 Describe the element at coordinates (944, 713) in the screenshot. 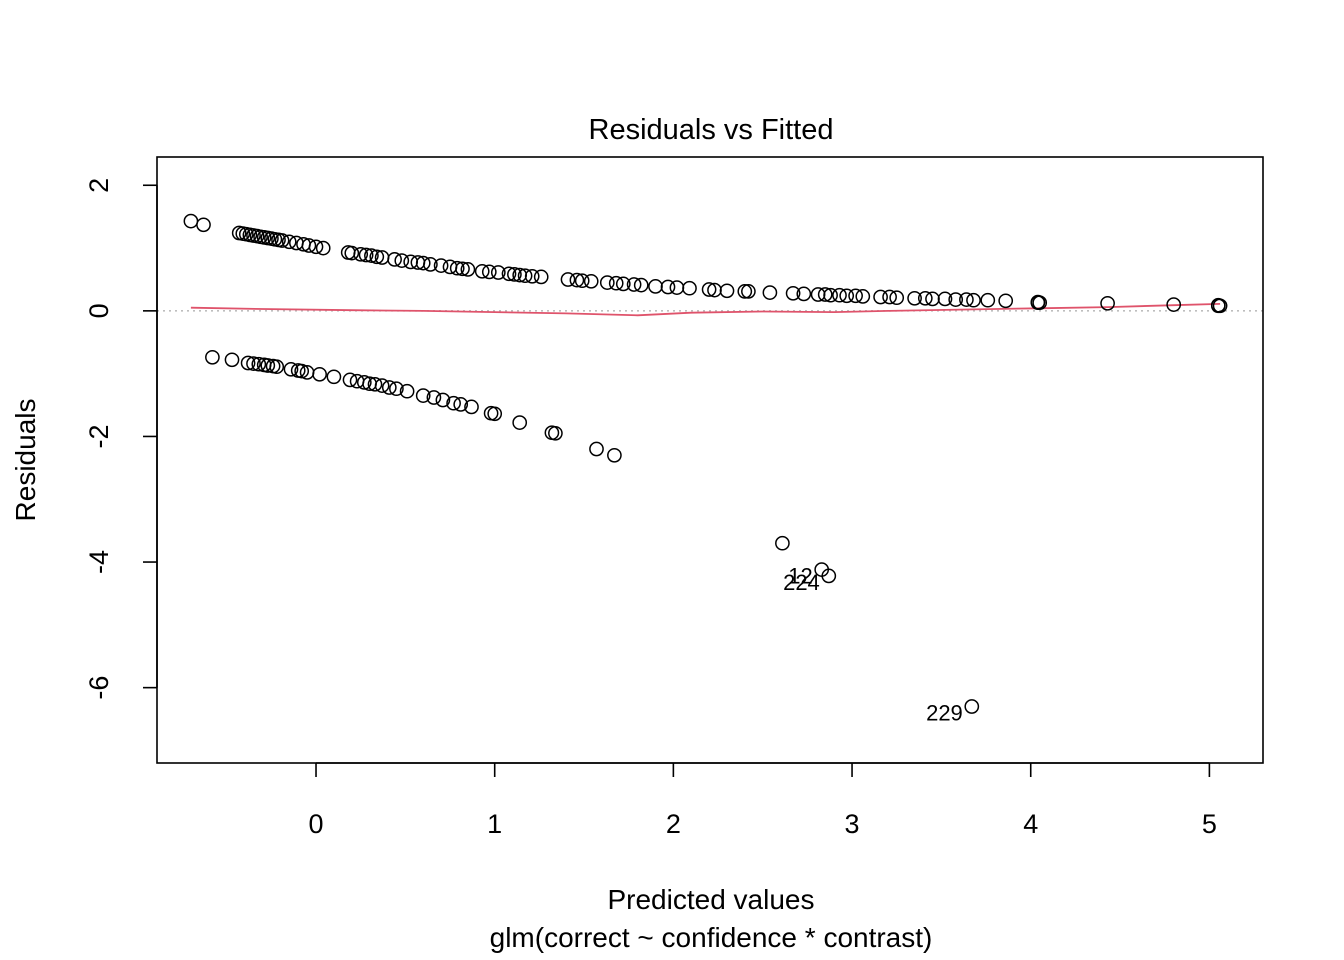

I see `outlier-label: 229` at that location.